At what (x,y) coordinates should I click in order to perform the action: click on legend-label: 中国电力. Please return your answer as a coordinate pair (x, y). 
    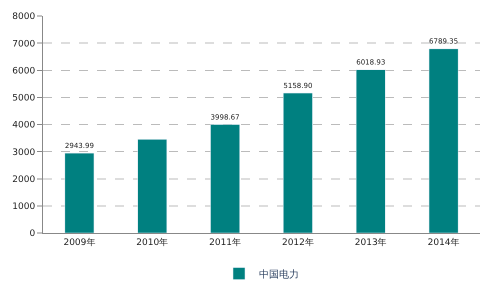
    Looking at the image, I should click on (279, 274).